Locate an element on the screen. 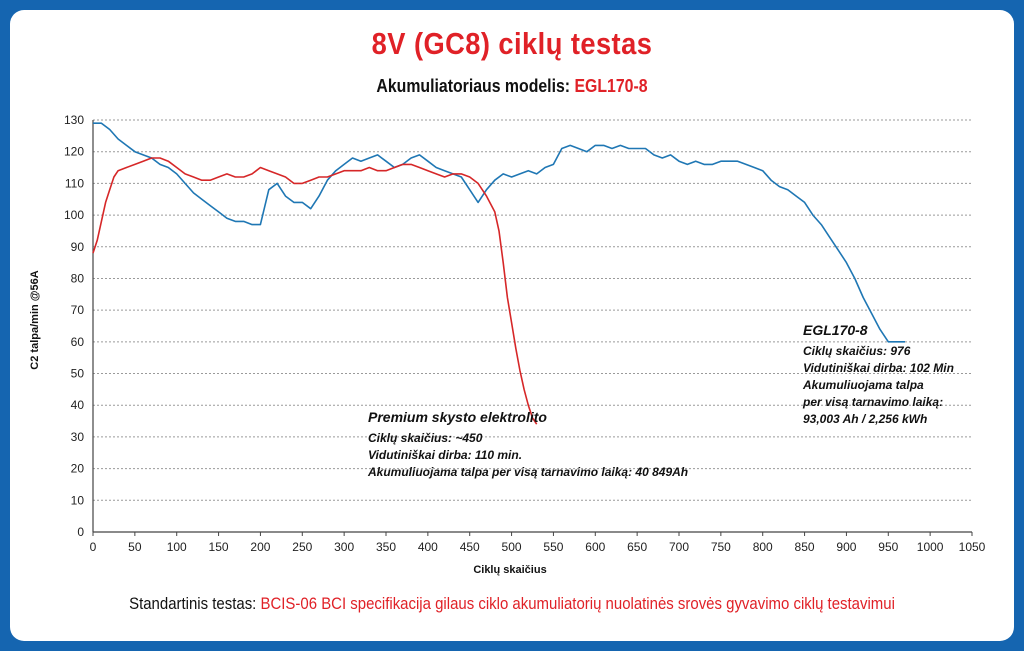  footer-label: Standartinis testas: is located at coordinates (193, 603).